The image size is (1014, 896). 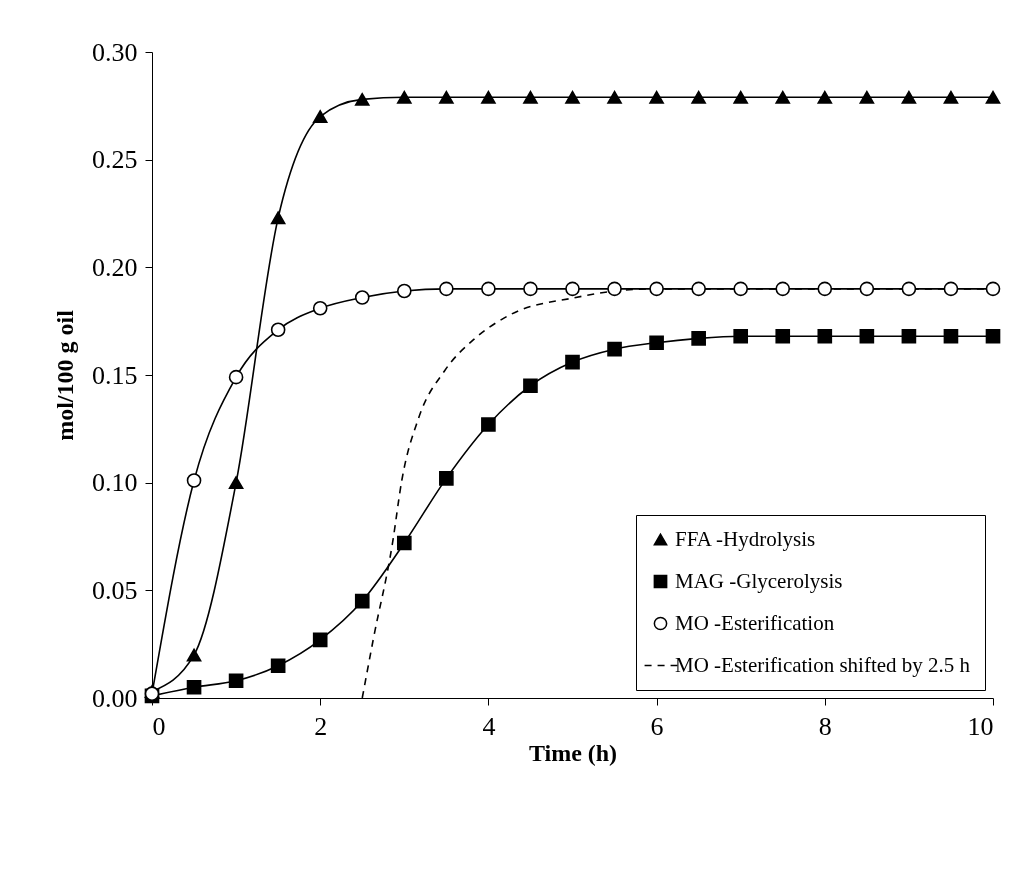 I want to click on y-tick-label: 0.25, so click(x=115, y=160).